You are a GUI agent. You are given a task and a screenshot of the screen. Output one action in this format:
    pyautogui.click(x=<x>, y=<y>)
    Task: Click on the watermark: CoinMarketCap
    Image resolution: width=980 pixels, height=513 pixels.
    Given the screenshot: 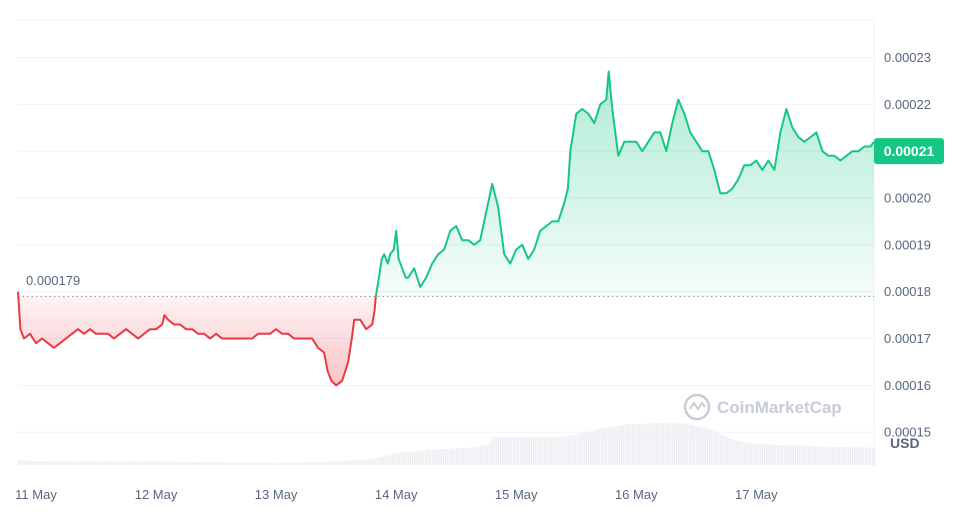 What is the action you would take?
    pyautogui.click(x=762, y=407)
    